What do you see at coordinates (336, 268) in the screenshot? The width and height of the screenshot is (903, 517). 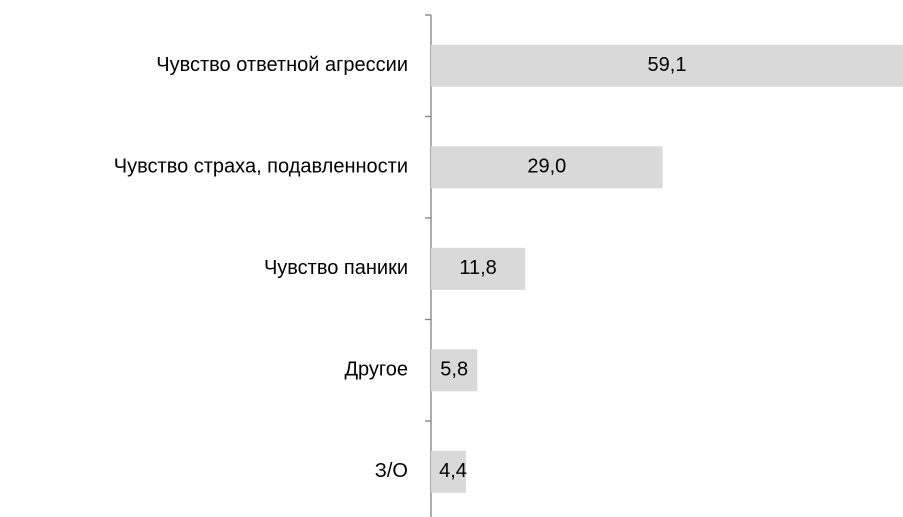 I see `category-label: Чувство паники` at bounding box center [336, 268].